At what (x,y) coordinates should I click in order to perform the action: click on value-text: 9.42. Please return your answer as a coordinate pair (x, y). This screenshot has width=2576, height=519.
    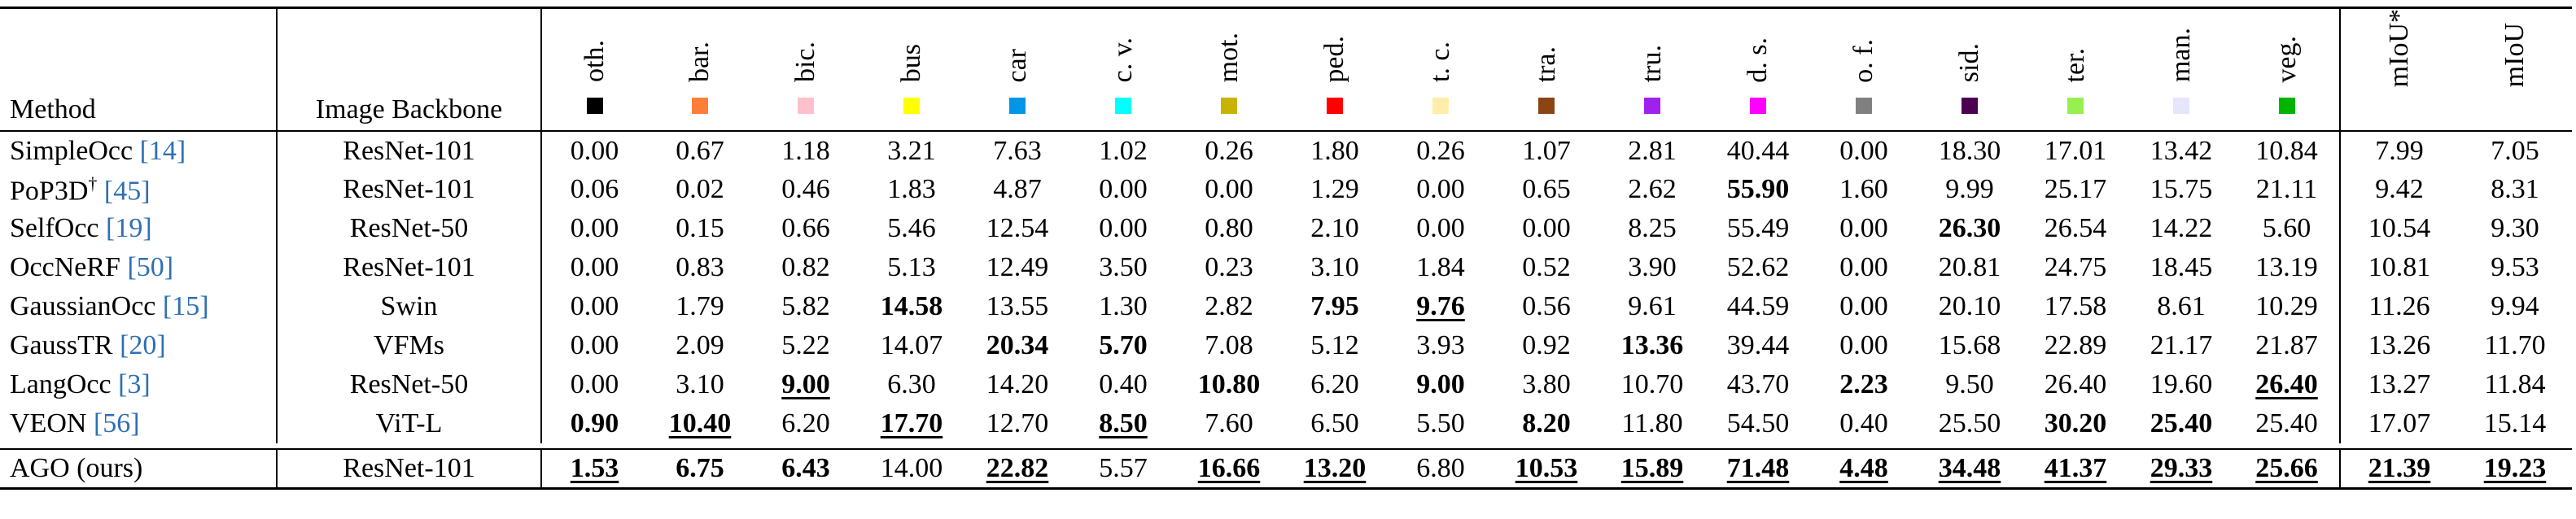
    Looking at the image, I should click on (2399, 190).